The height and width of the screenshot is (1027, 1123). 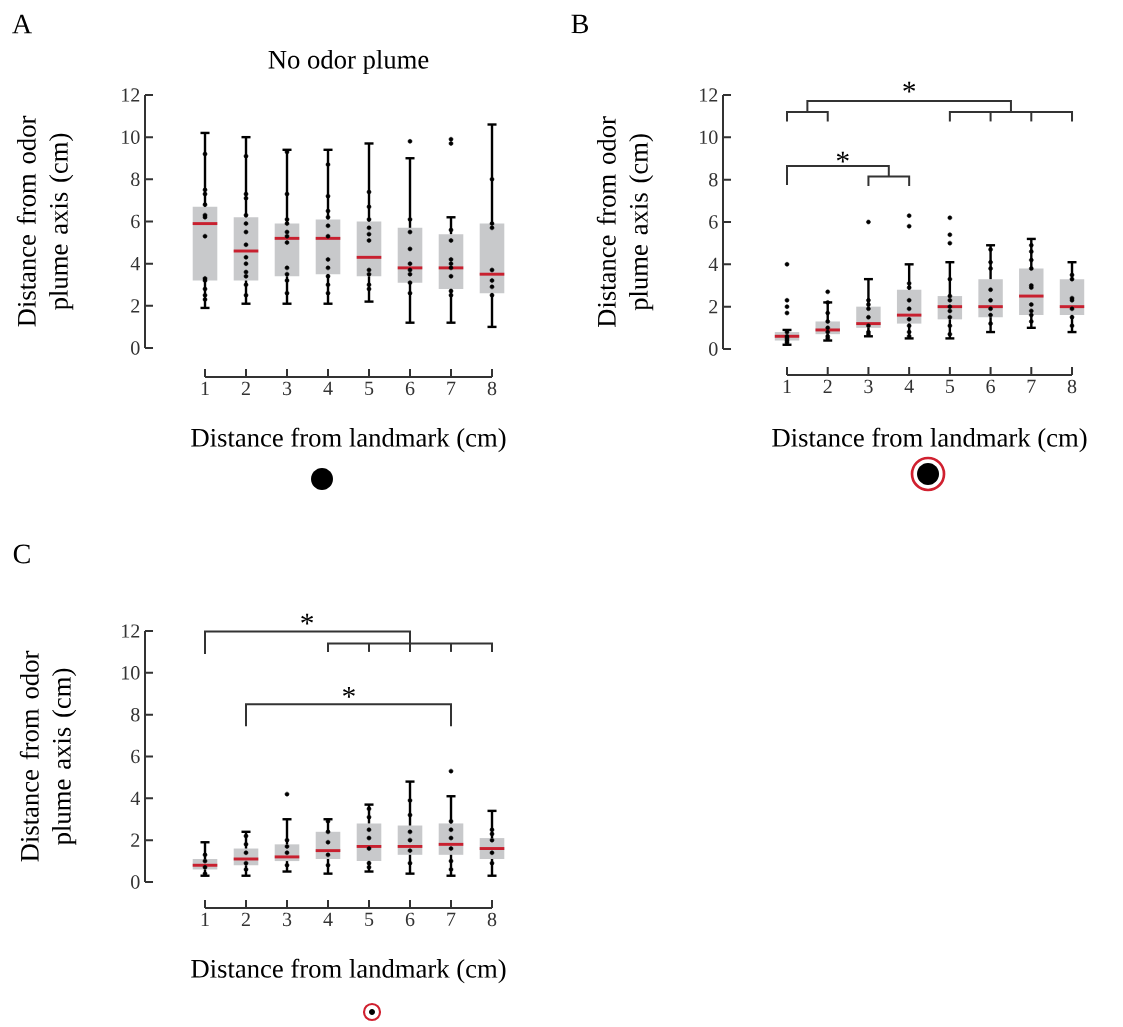 What do you see at coordinates (22, 24) in the screenshot?
I see `text: A` at bounding box center [22, 24].